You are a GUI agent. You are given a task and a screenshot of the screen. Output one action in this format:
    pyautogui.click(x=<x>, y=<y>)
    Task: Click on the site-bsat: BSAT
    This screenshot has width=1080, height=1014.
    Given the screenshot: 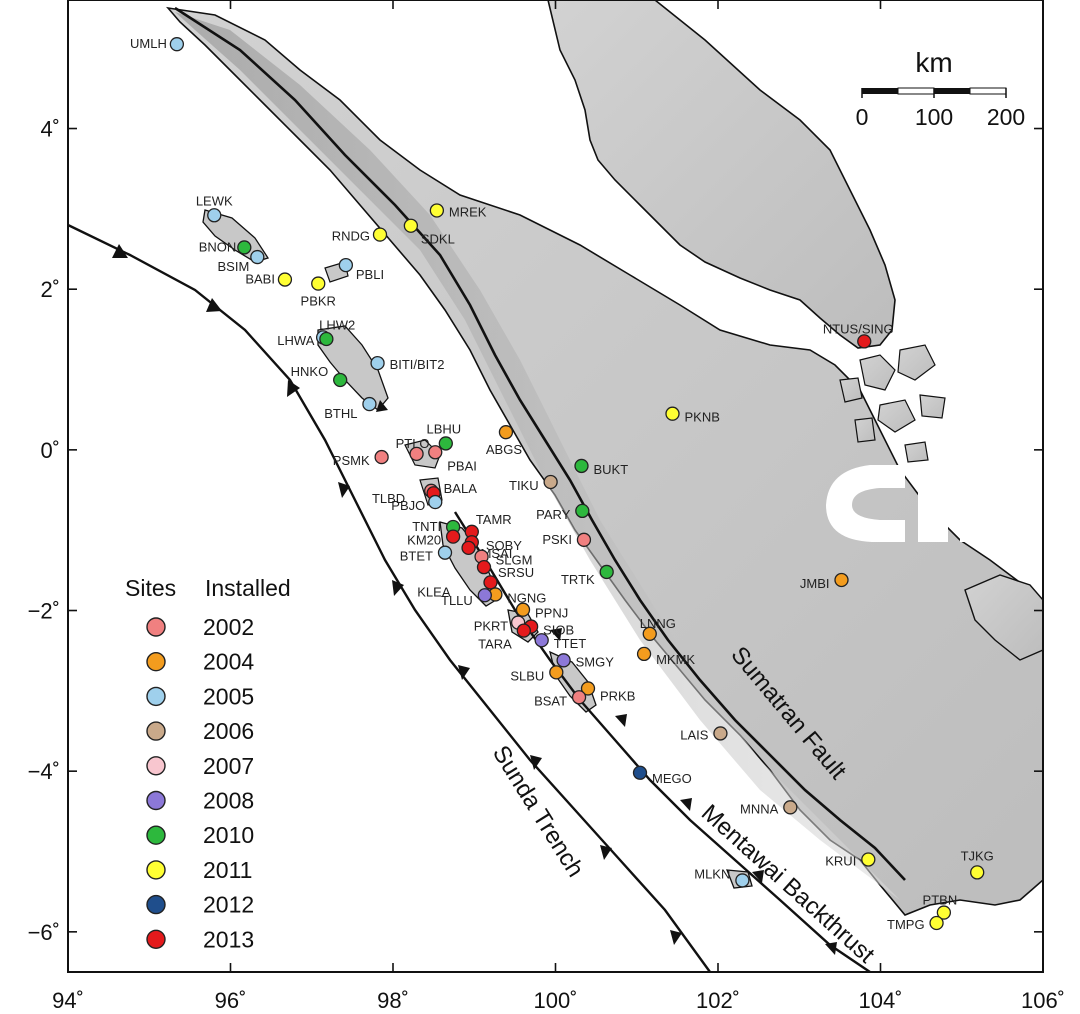 What is the action you would take?
    pyautogui.click(x=560, y=699)
    